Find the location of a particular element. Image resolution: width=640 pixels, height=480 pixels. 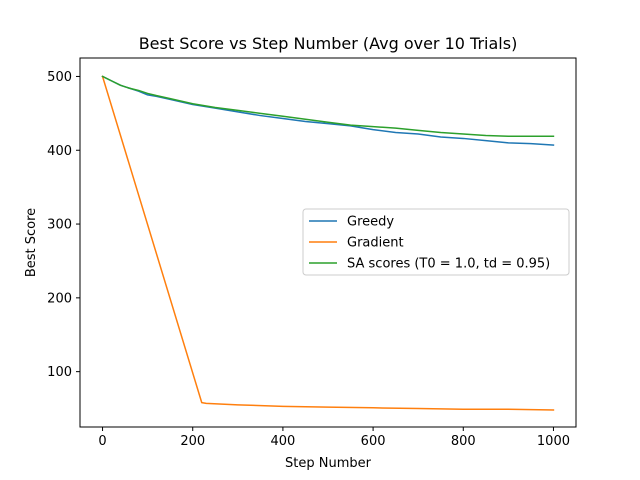

y-tick-label: 300 is located at coordinates (59, 225).